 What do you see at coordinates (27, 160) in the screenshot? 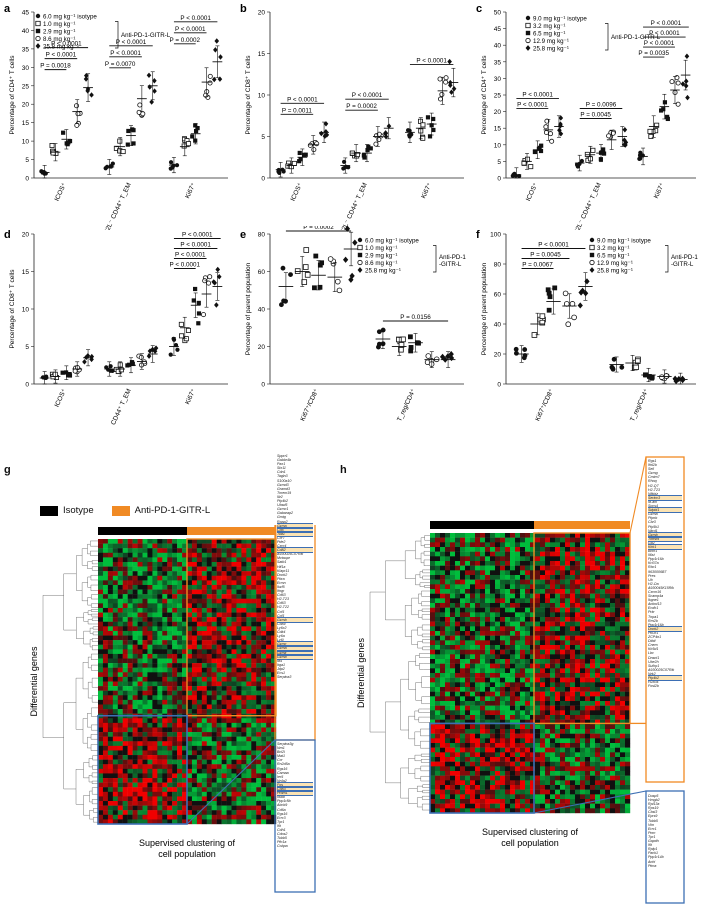
I see `y-tick-label: 5` at bounding box center [27, 160].